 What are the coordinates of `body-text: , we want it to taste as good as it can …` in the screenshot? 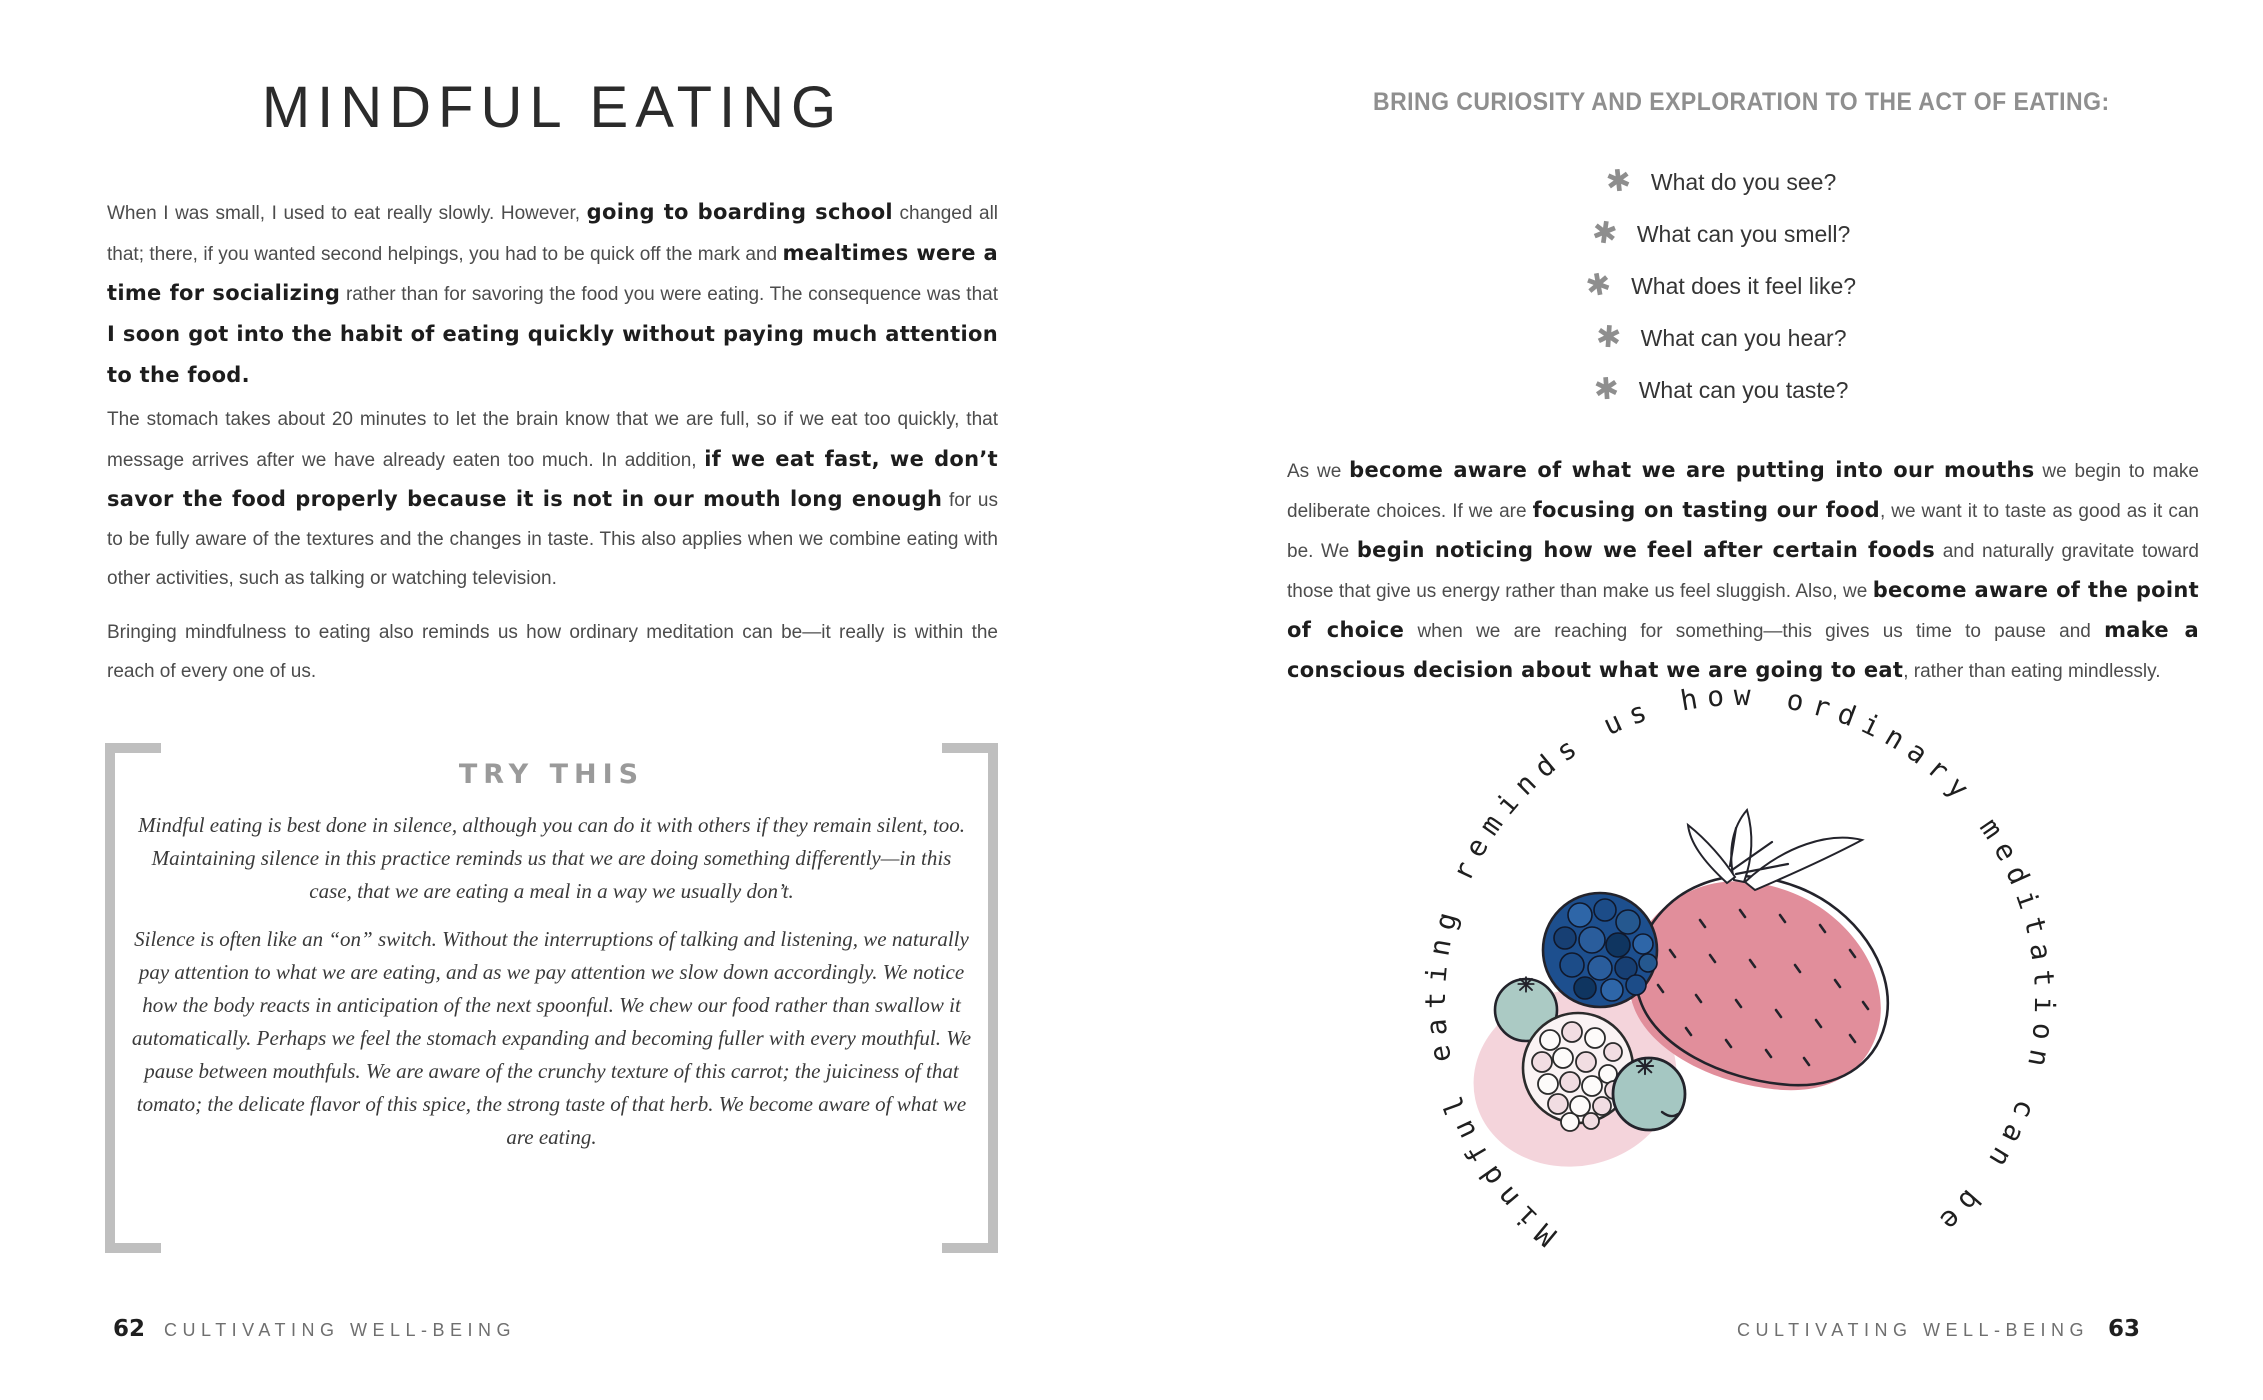 It's located at (1743, 531).